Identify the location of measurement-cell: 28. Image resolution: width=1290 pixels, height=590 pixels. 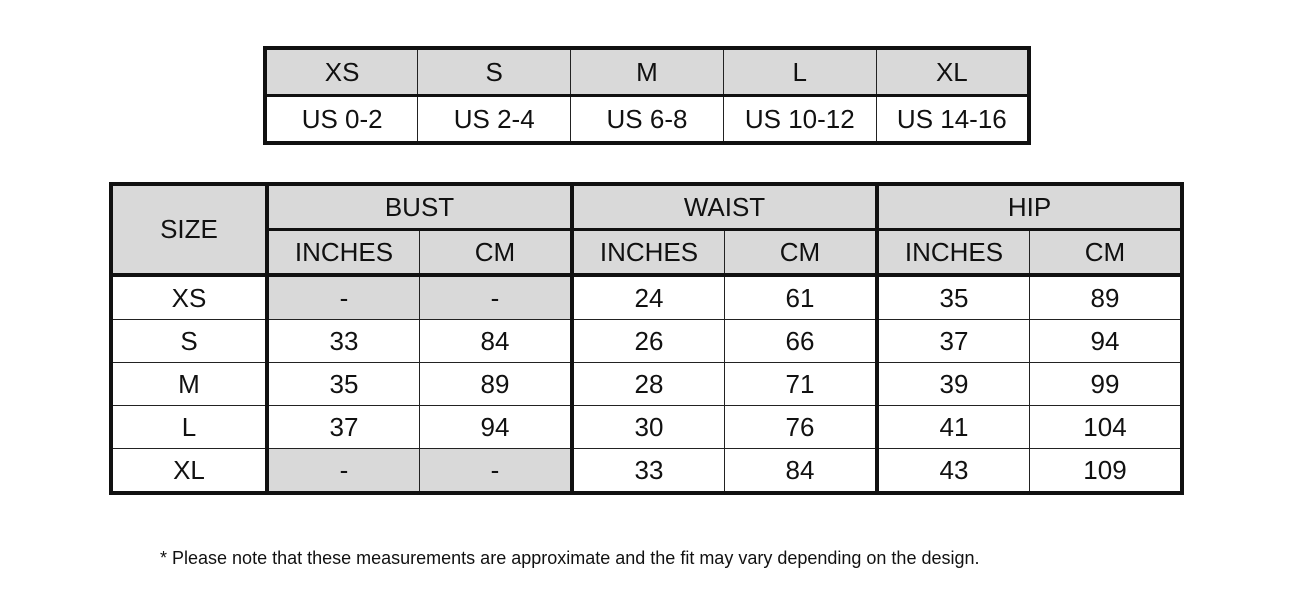
(647, 384).